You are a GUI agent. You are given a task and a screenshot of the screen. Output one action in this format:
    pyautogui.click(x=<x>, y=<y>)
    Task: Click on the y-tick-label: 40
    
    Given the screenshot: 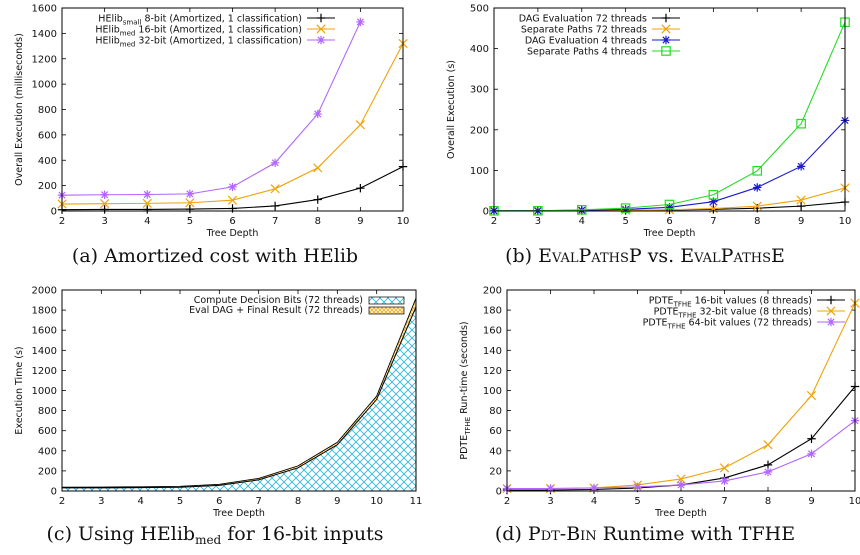 What is the action you would take?
    pyautogui.click(x=495, y=451)
    